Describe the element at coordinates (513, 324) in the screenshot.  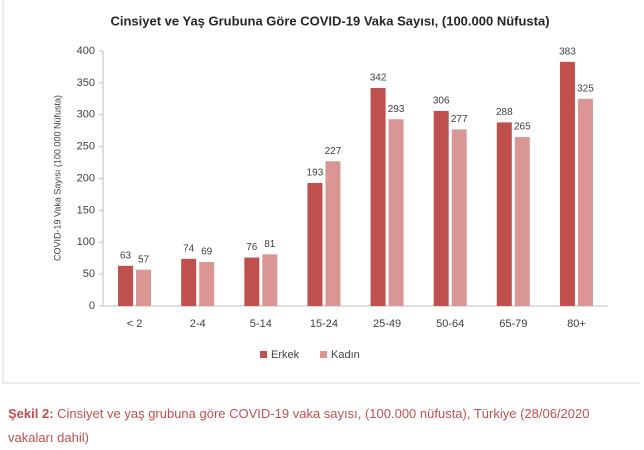
I see `x-tick-label: 65-79` at that location.